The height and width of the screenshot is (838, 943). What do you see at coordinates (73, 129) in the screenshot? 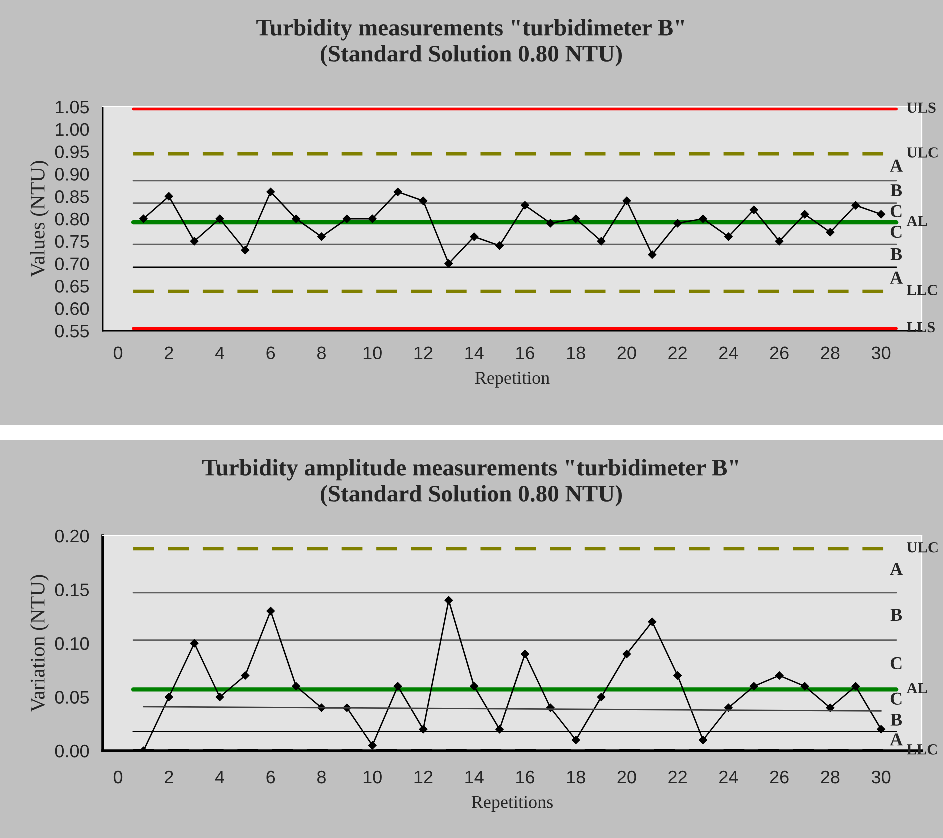
I see `y-tick-label: 1.00` at bounding box center [73, 129].